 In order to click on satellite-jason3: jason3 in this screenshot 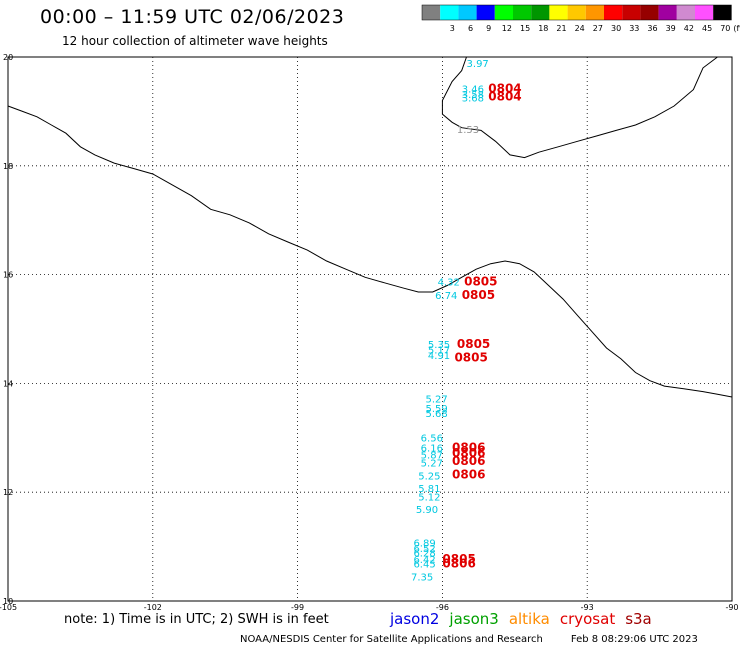, I will do `click(474, 619)`.